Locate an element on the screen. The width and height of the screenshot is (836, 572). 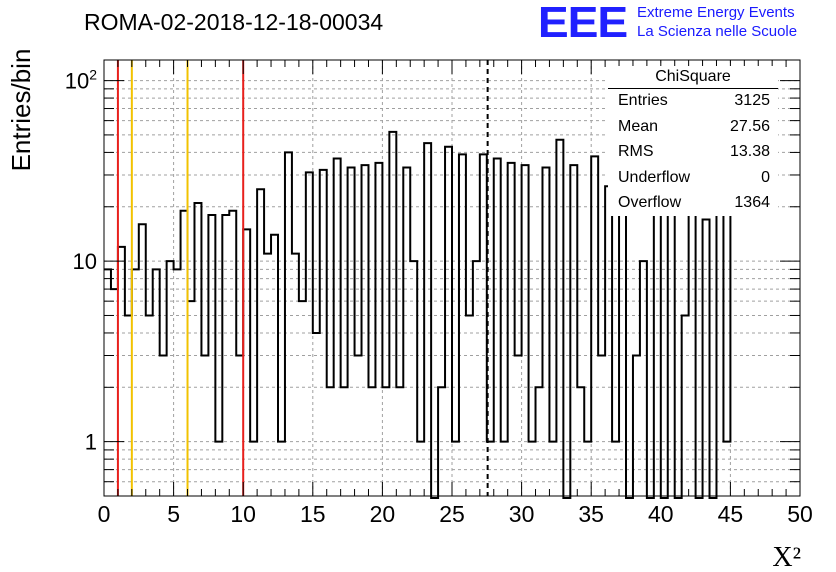
y-tick-label: 1 is located at coordinates (91, 442).